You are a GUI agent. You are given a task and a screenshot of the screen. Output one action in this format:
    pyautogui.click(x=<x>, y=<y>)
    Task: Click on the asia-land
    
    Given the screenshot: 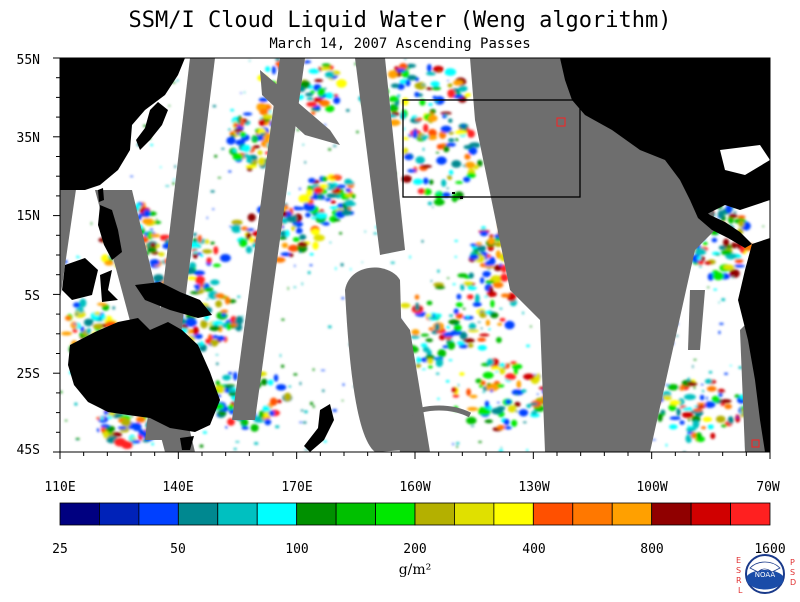 What is the action you would take?
    pyautogui.click(x=122, y=124)
    